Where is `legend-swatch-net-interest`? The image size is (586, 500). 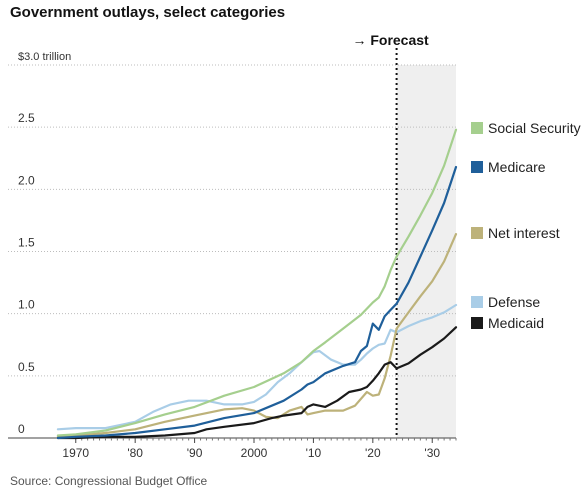 legend-swatch-net-interest is located at coordinates (477, 233).